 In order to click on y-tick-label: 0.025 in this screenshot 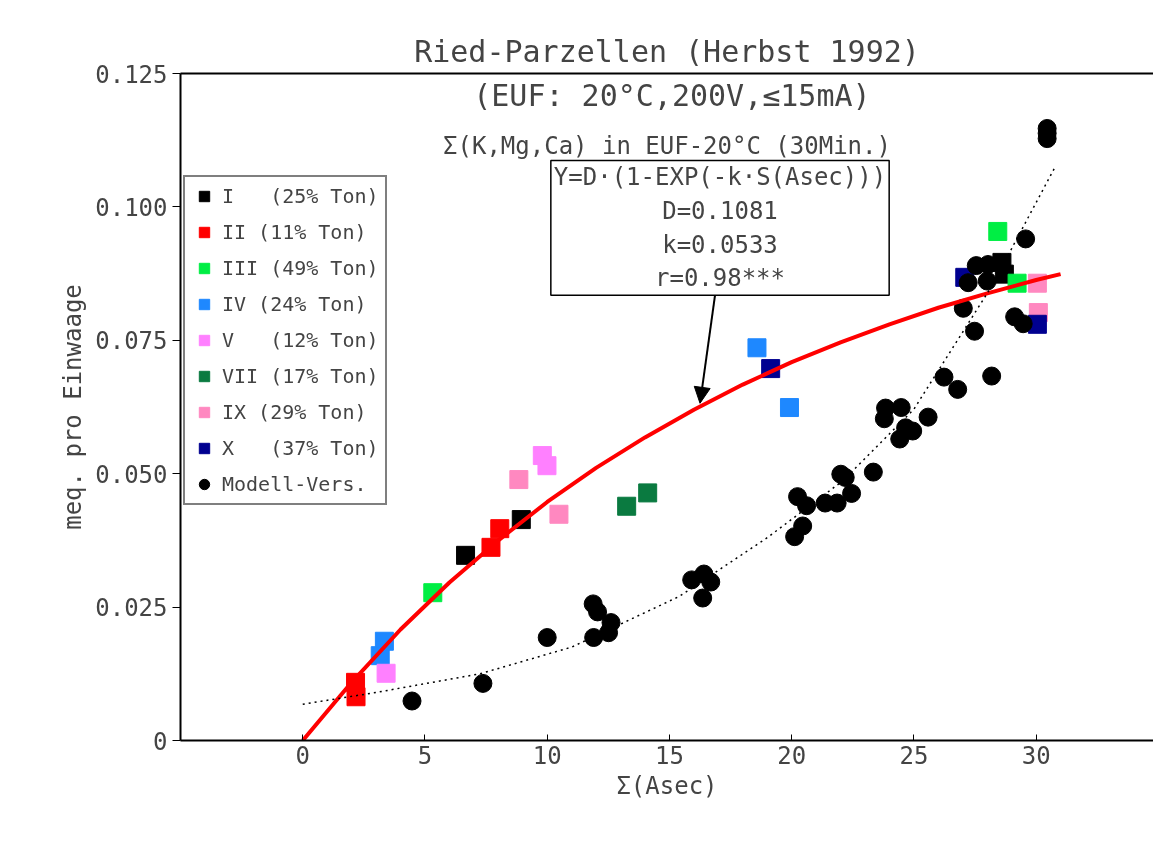, I will do `click(131, 608)`.